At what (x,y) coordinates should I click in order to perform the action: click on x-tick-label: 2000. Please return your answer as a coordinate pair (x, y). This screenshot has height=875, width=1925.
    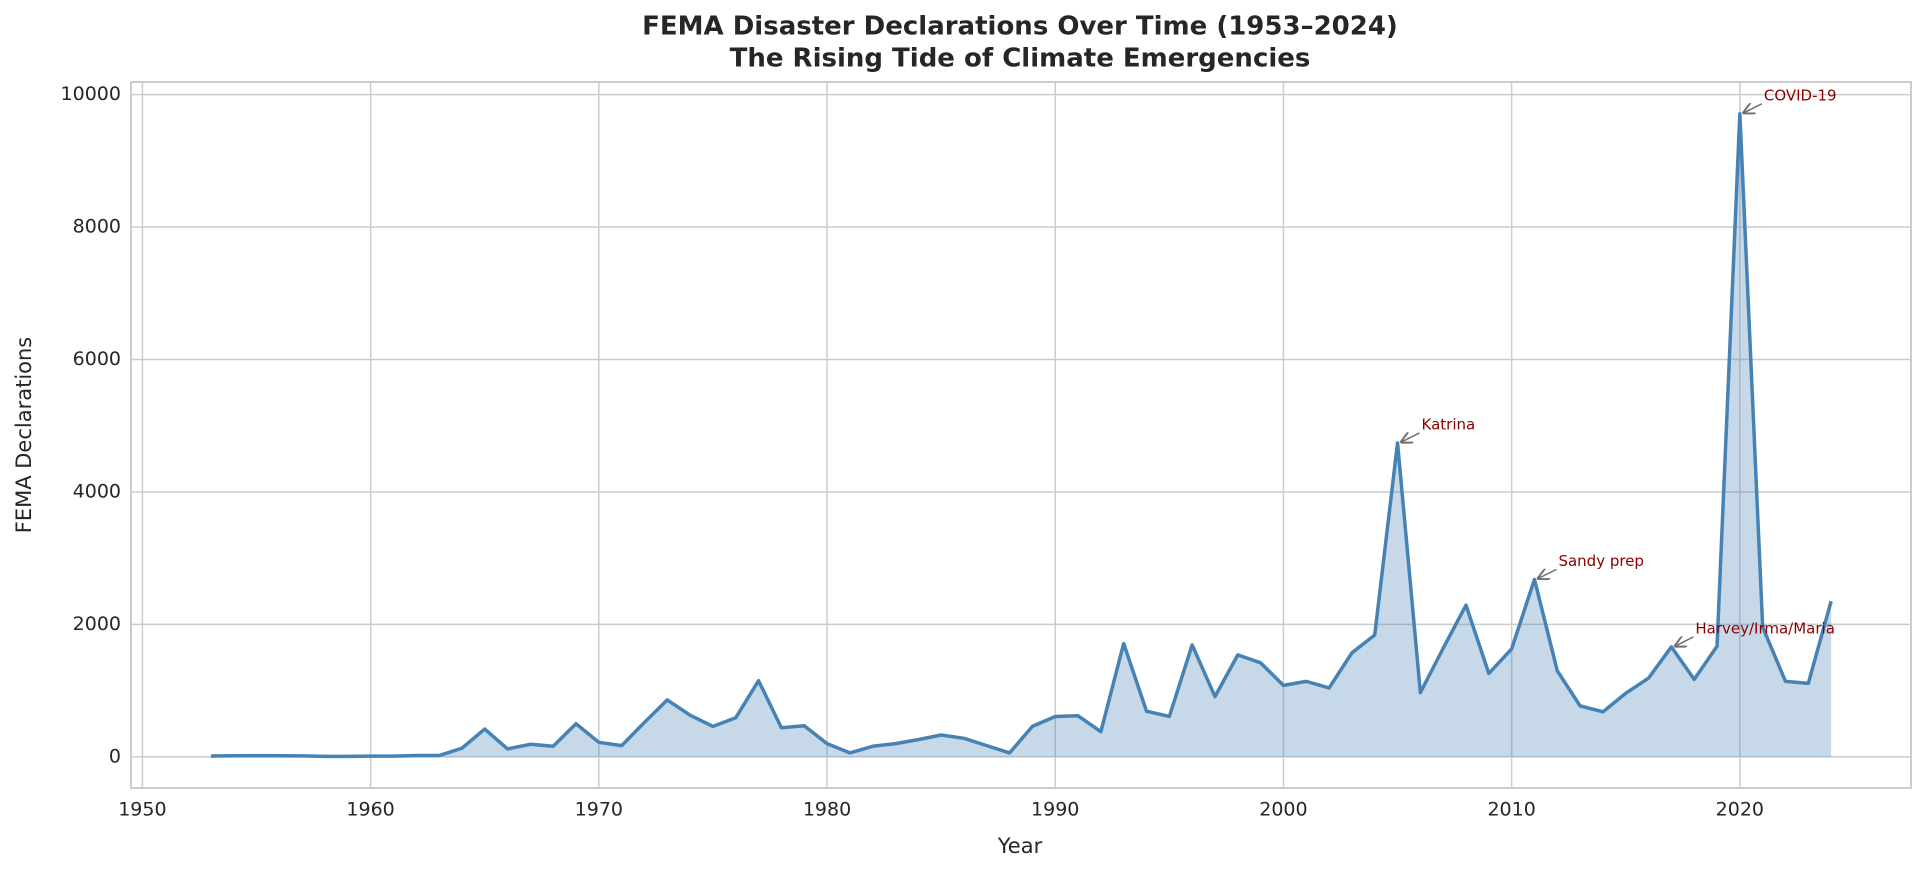
    Looking at the image, I should click on (1283, 810).